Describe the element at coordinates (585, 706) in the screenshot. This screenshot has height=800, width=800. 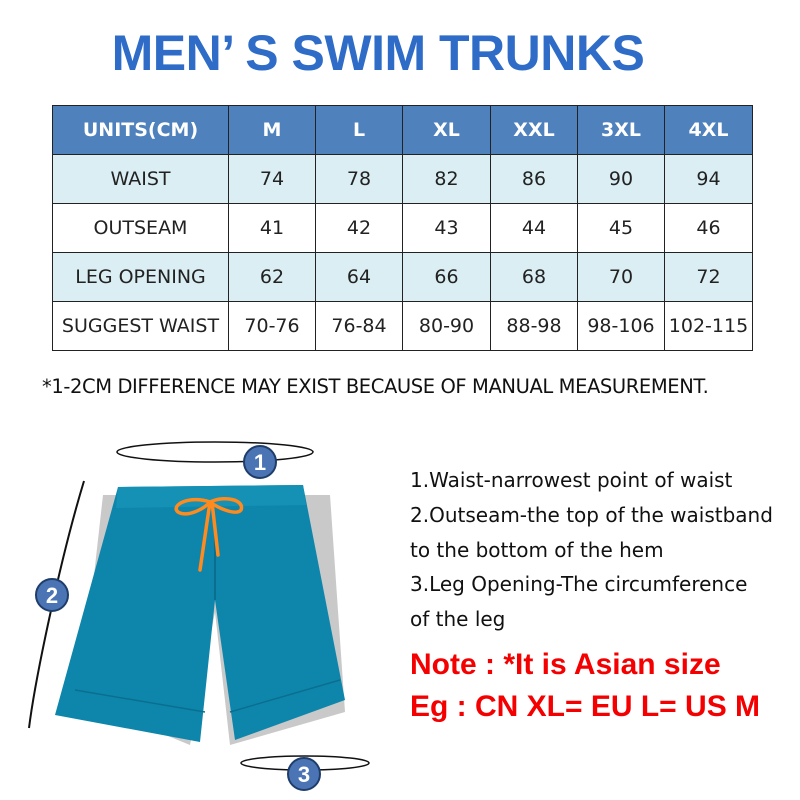
I see `size-conversion-note: Eg : CN XL= EU L= US M` at that location.